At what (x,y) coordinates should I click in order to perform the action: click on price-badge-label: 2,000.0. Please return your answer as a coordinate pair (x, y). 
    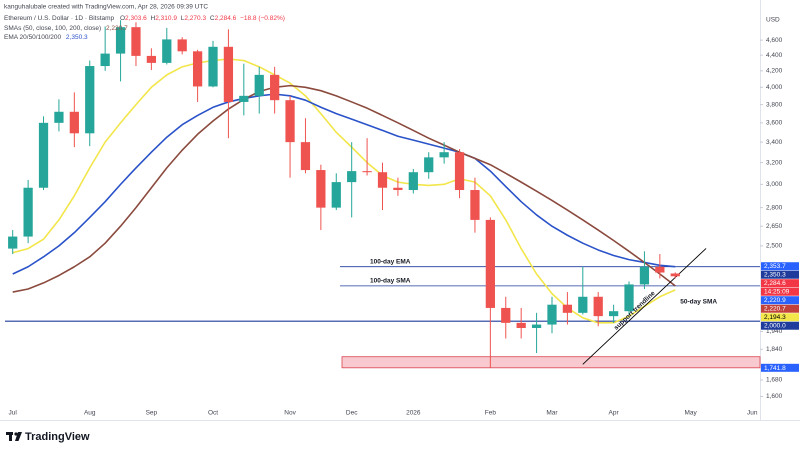
    Looking at the image, I should click on (775, 326).